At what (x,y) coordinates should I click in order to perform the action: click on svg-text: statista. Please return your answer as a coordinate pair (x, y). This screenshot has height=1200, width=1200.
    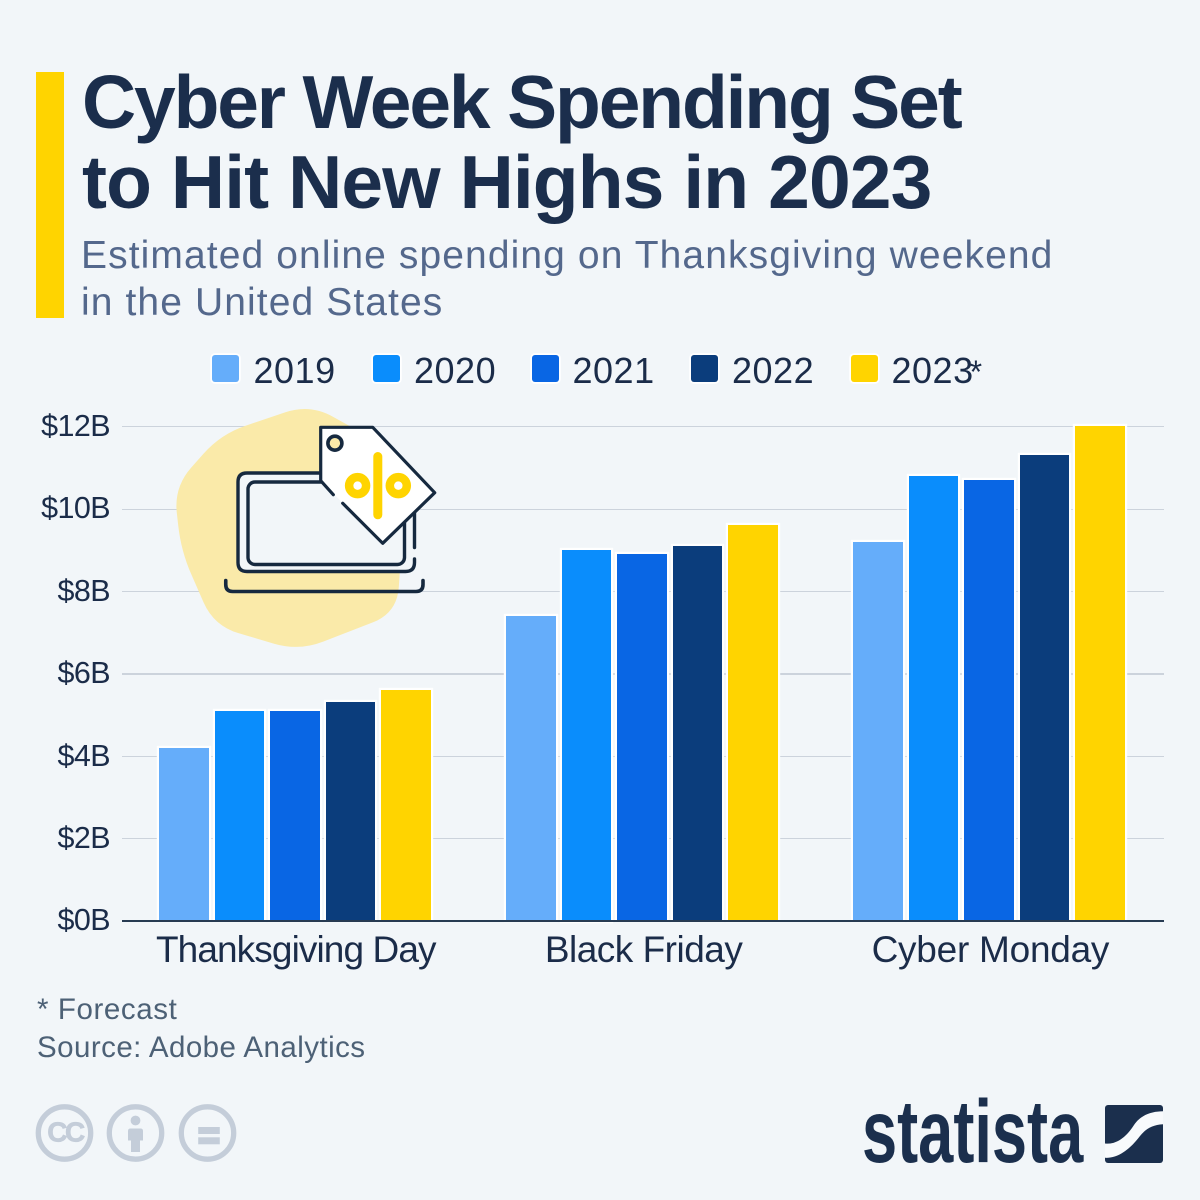
    Looking at the image, I should click on (973, 1131).